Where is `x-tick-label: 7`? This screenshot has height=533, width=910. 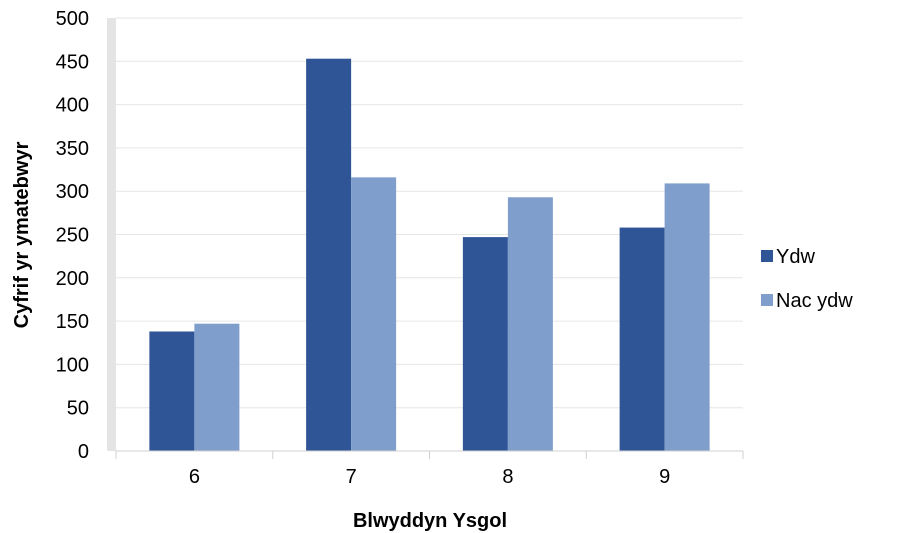
x-tick-label: 7 is located at coordinates (351, 477).